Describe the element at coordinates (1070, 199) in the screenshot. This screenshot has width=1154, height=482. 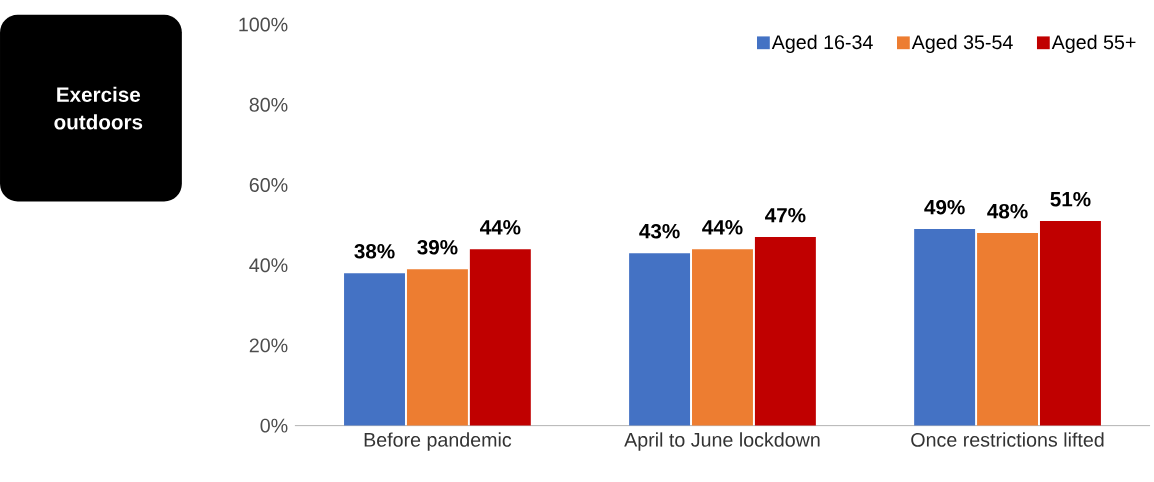
I see `data-label: 51%` at that location.